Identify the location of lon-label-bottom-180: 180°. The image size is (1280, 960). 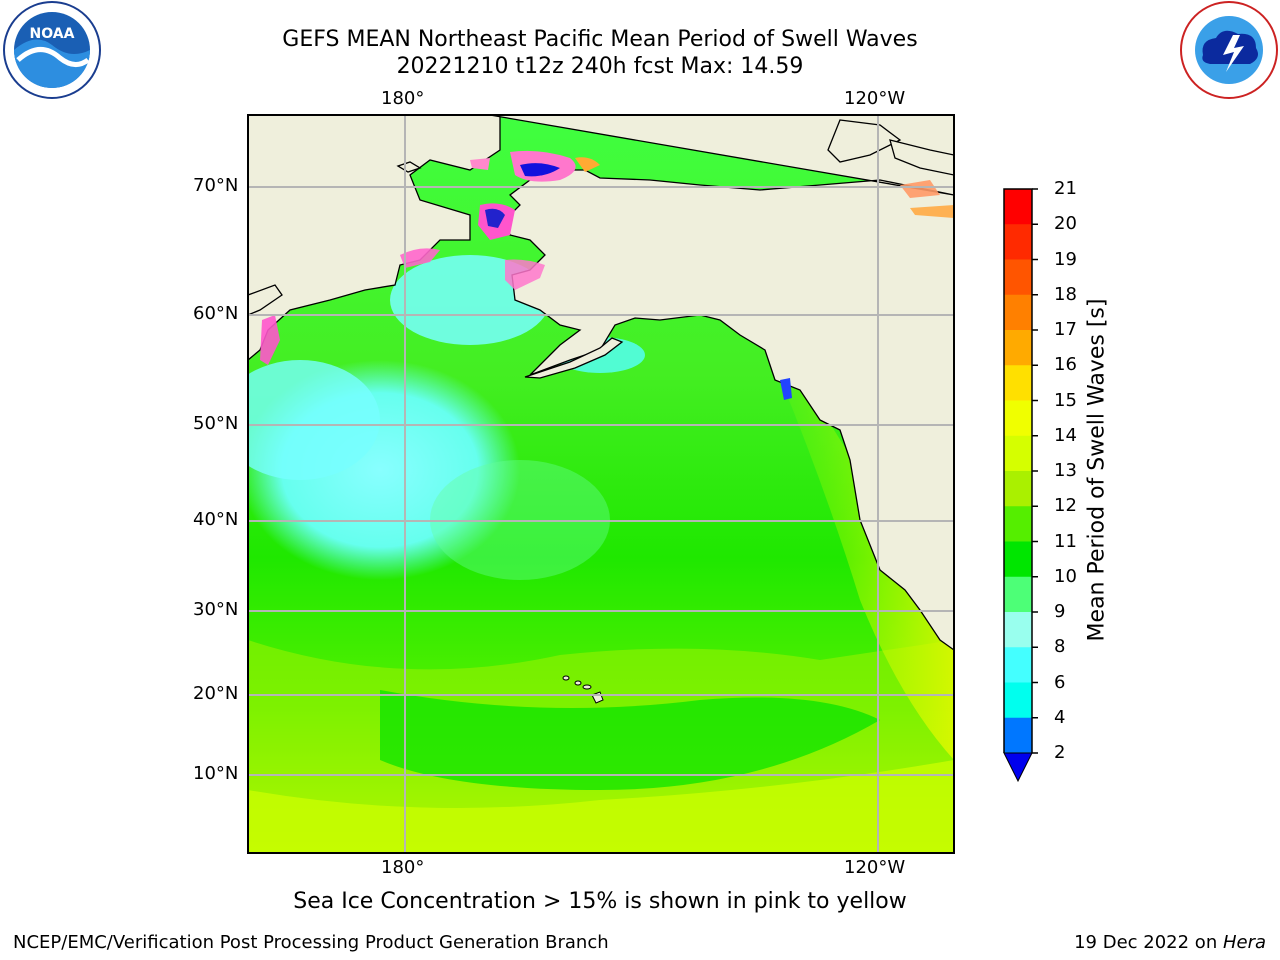
(403, 867).